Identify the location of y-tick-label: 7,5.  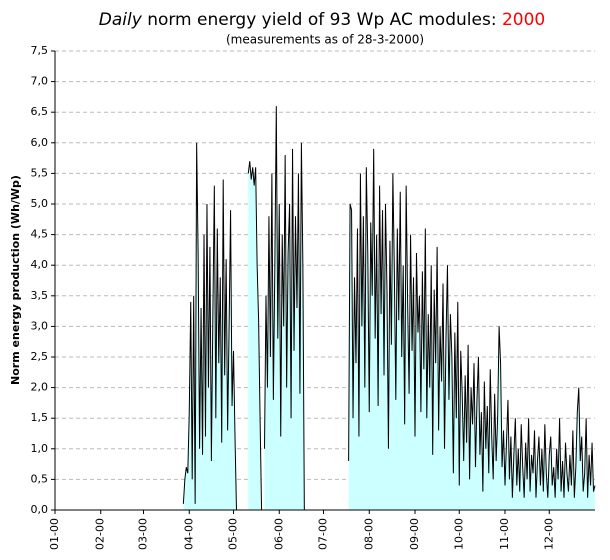
(40, 50).